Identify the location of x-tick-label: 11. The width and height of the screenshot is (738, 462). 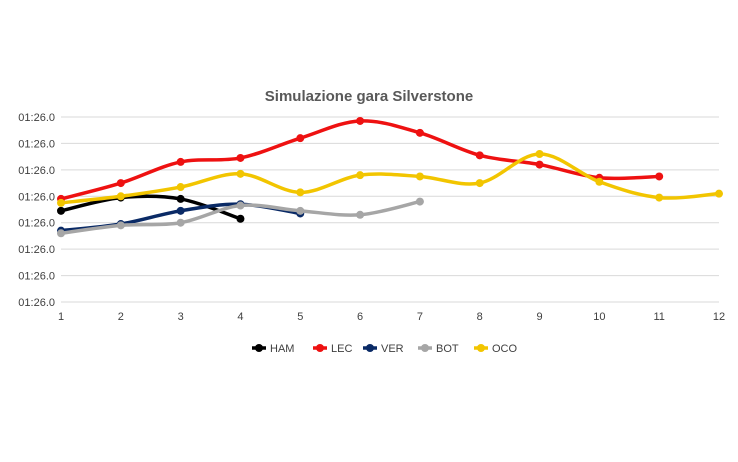
(658, 317).